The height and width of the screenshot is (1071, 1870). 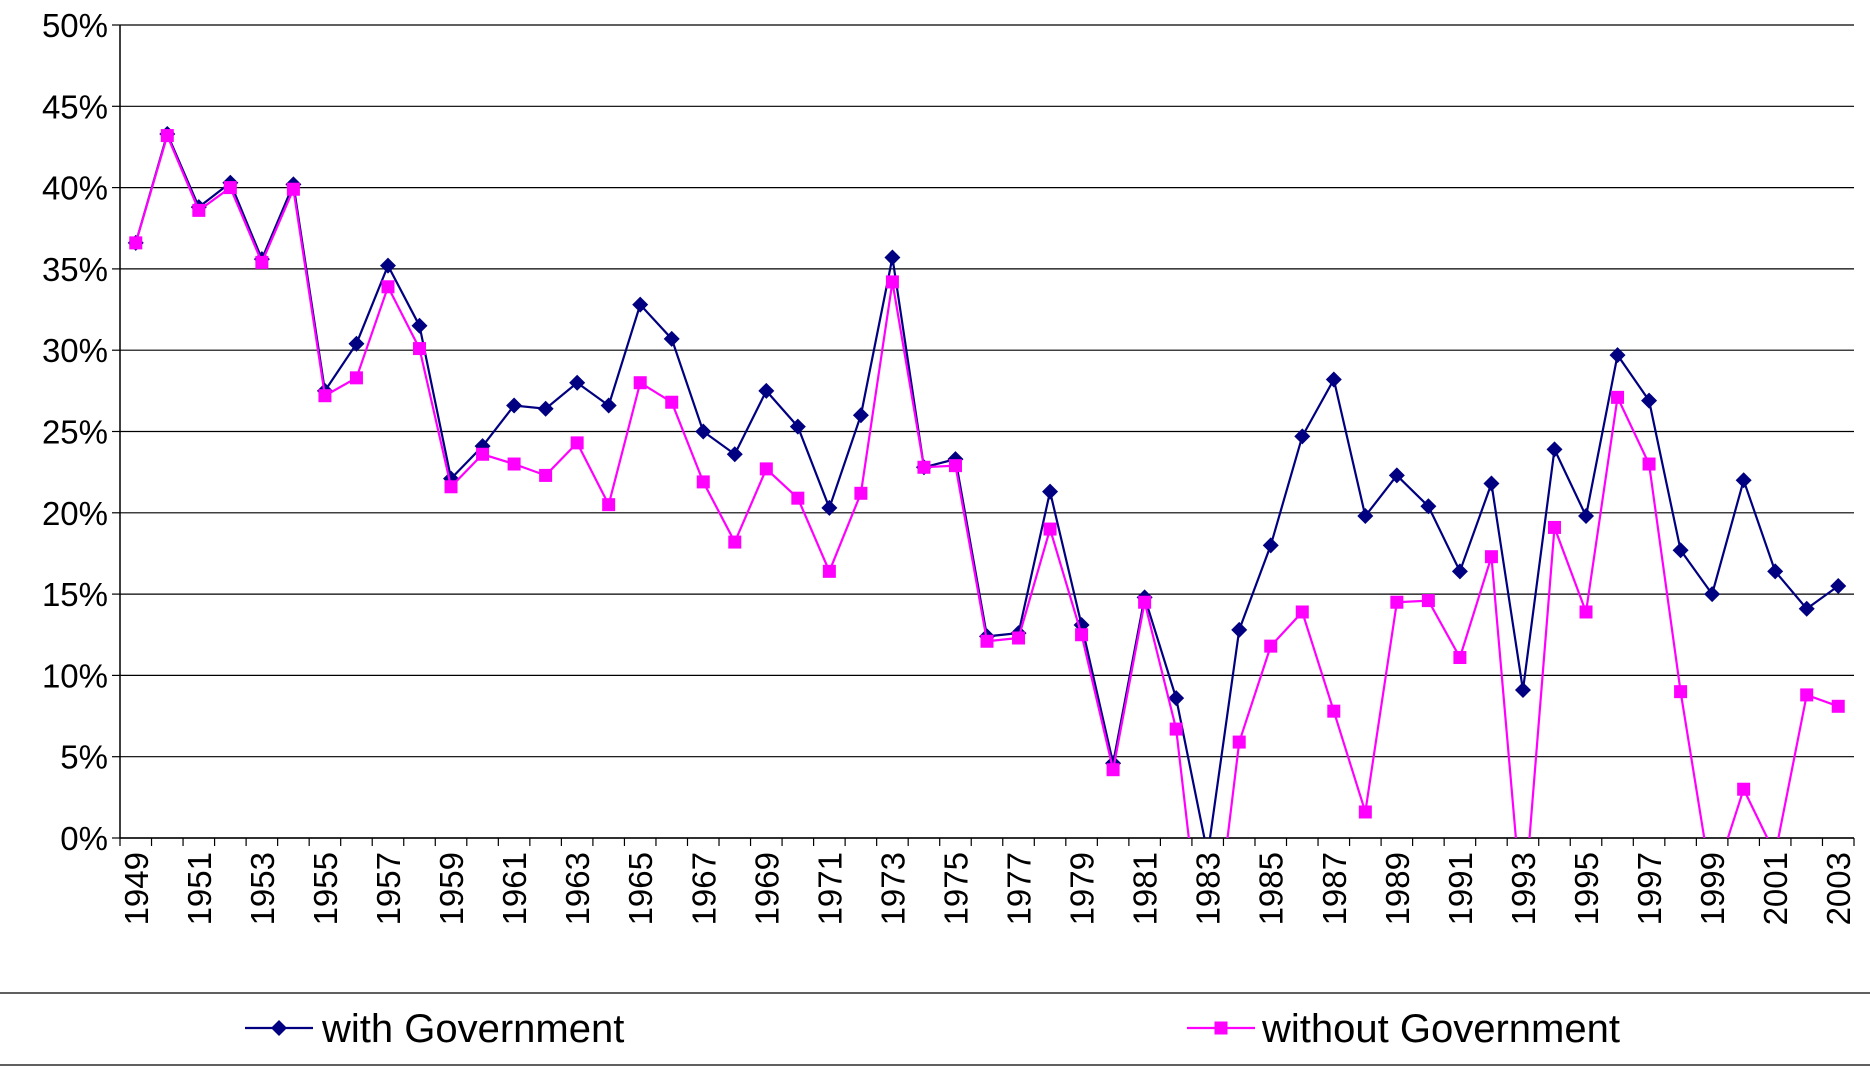 I want to click on x-tick-label: 1985, so click(x=1271, y=888).